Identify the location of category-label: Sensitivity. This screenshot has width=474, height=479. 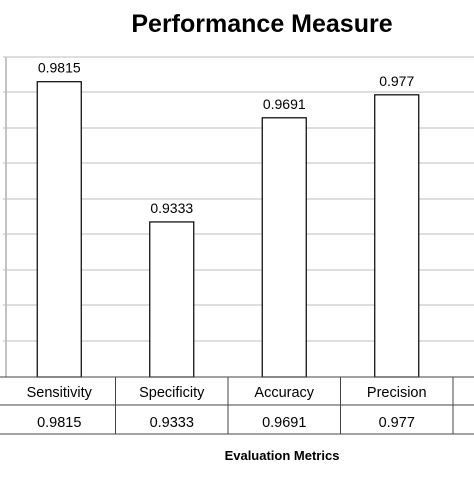
(60, 393).